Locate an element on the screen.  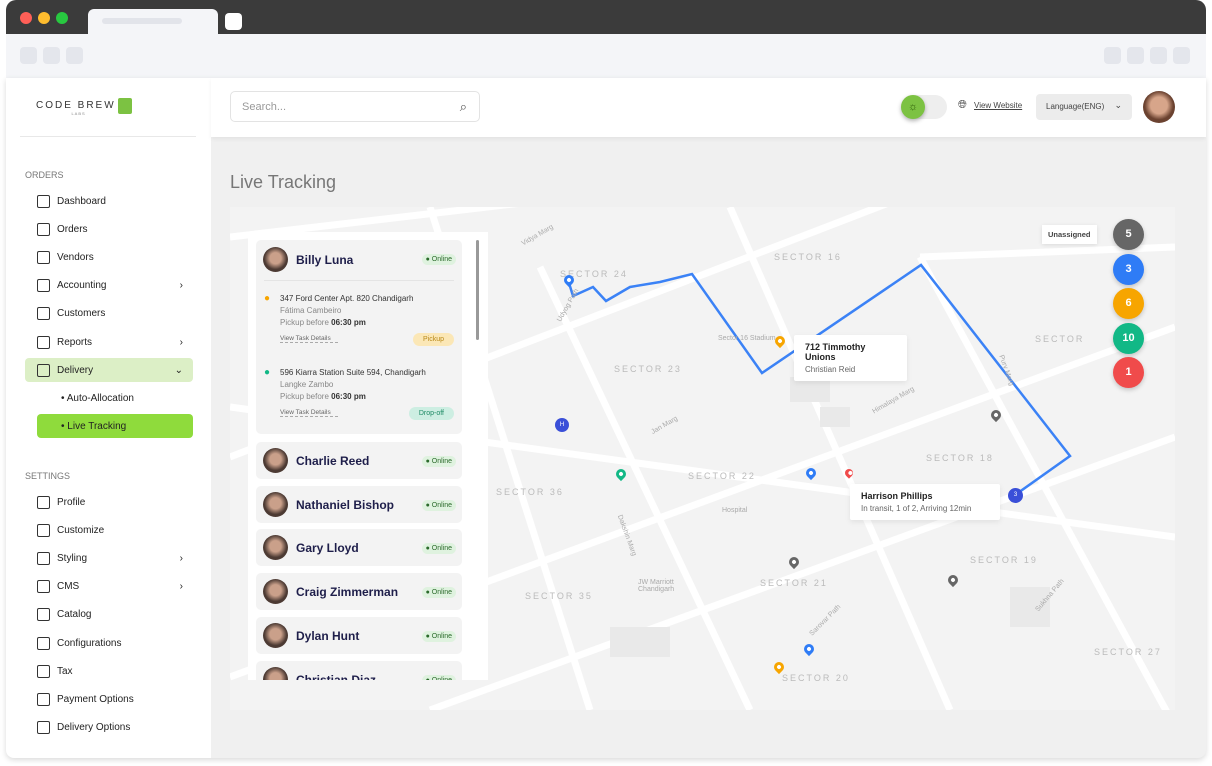
search-input: Search... ⌕ is located at coordinates (355, 106).